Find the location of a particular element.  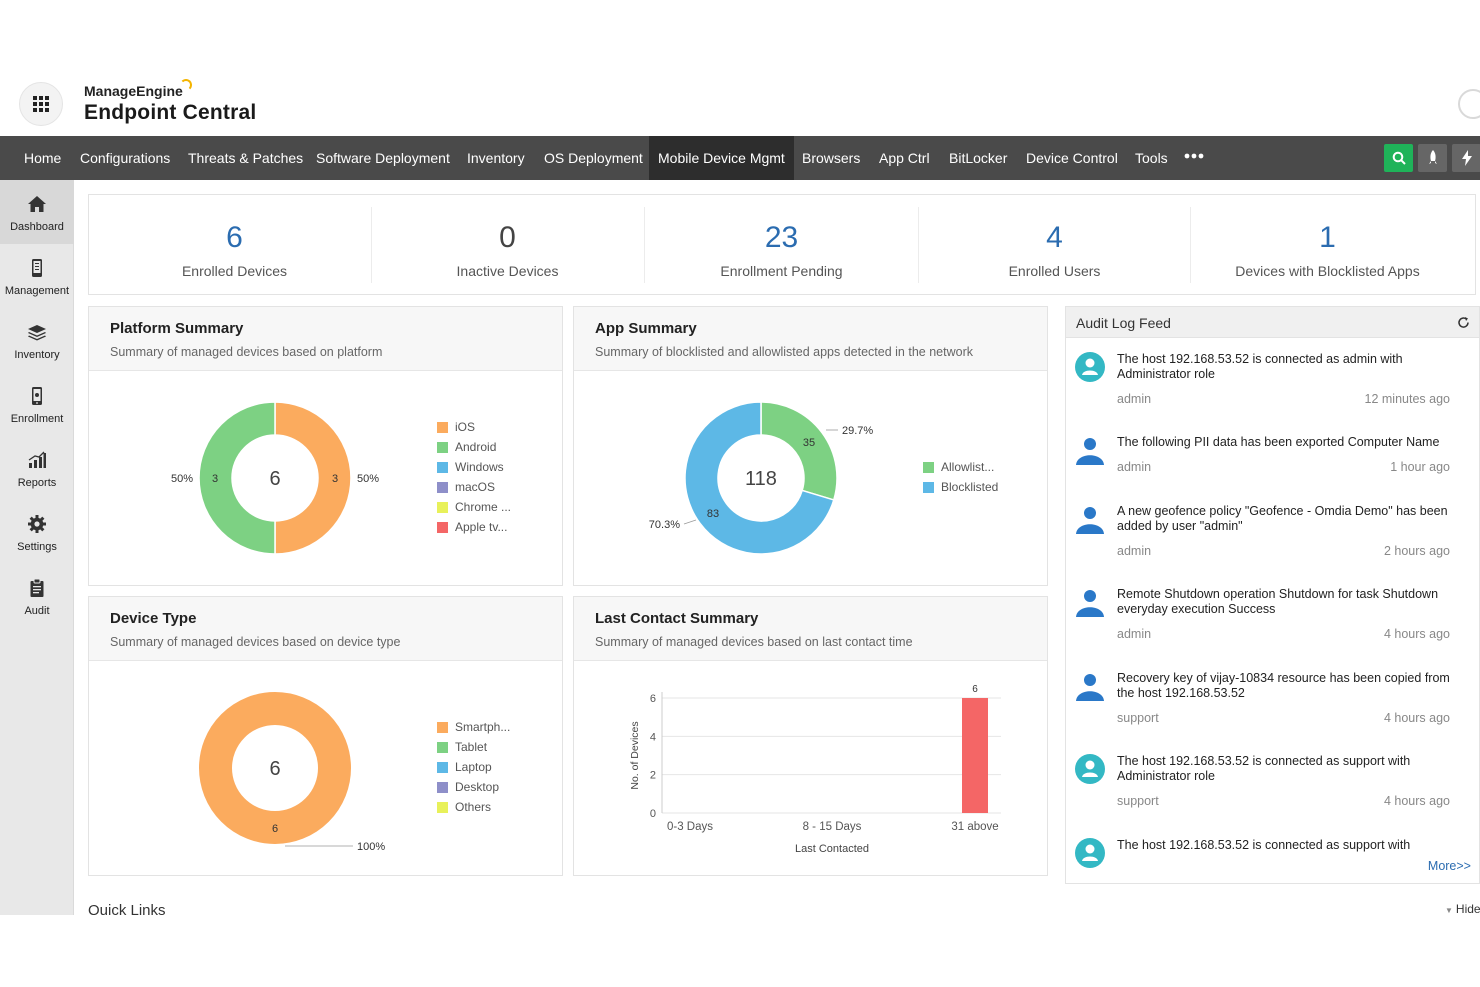

bar is located at coordinates (975, 755).